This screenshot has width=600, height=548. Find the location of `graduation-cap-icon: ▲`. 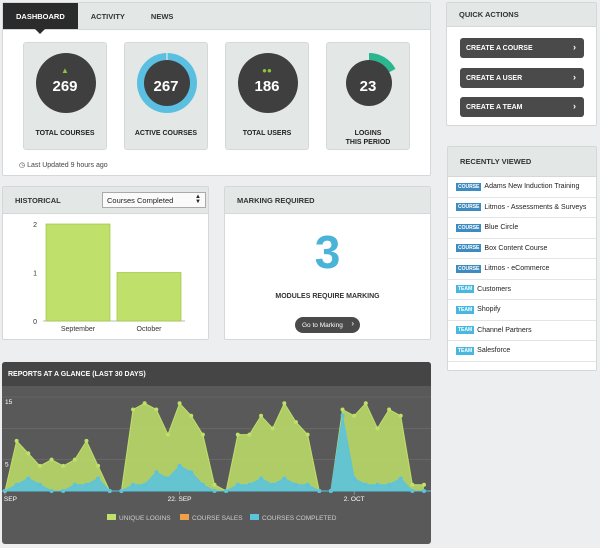

graduation-cap-icon: ▲ is located at coordinates (65, 70).